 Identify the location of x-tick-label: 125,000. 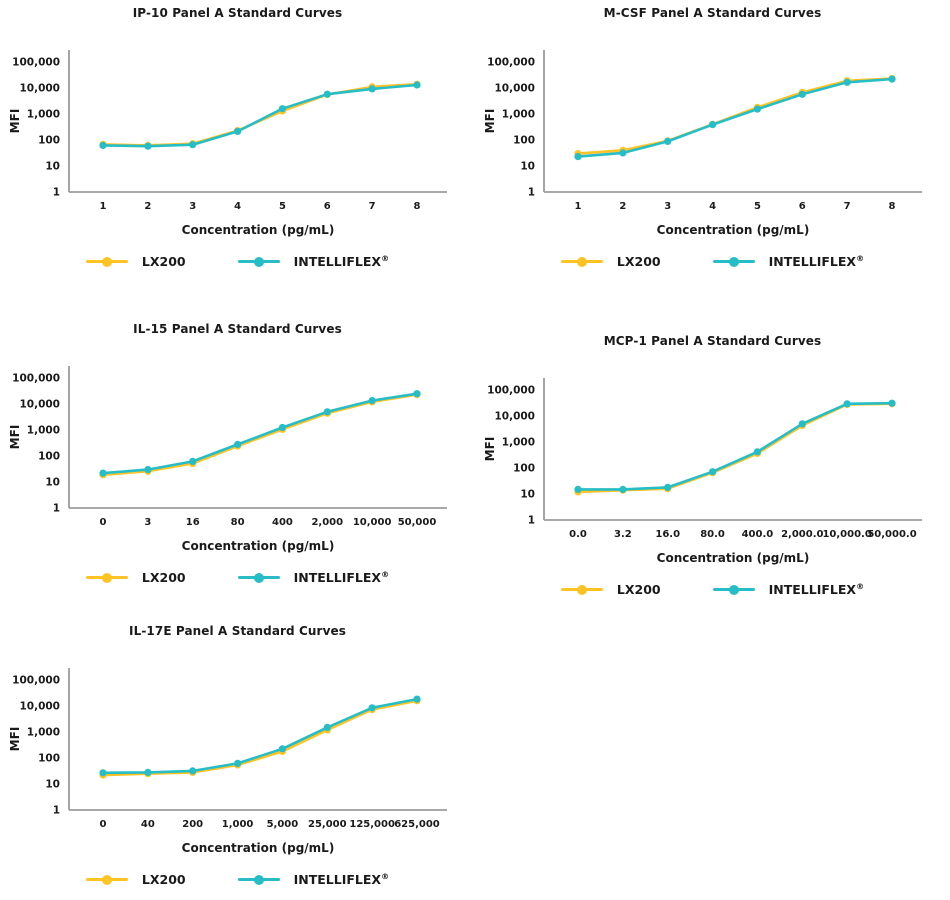
(372, 824).